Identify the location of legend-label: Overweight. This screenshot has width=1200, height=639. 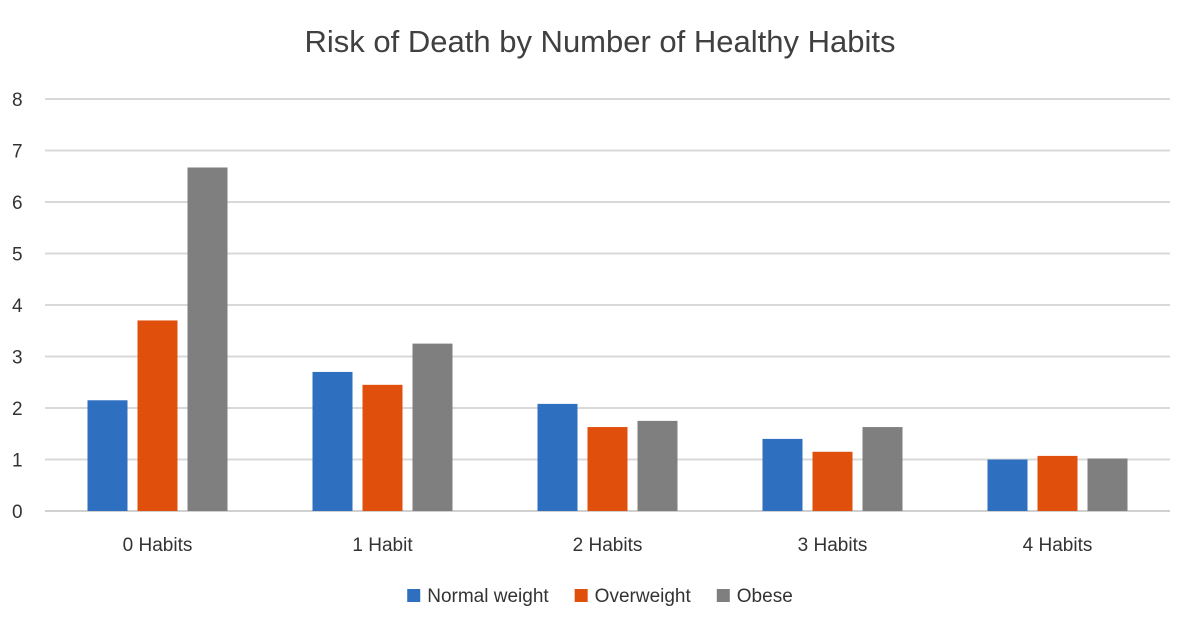
(643, 596).